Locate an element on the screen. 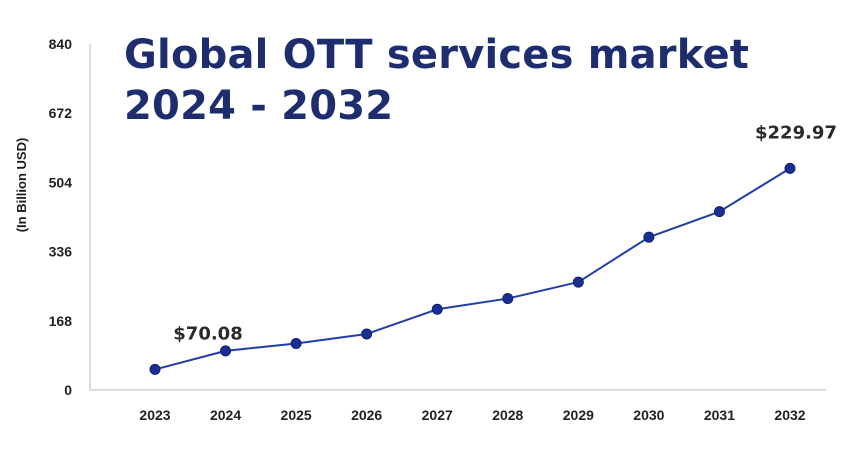  chart-title-line-1: Global OTT services market is located at coordinates (437, 55).